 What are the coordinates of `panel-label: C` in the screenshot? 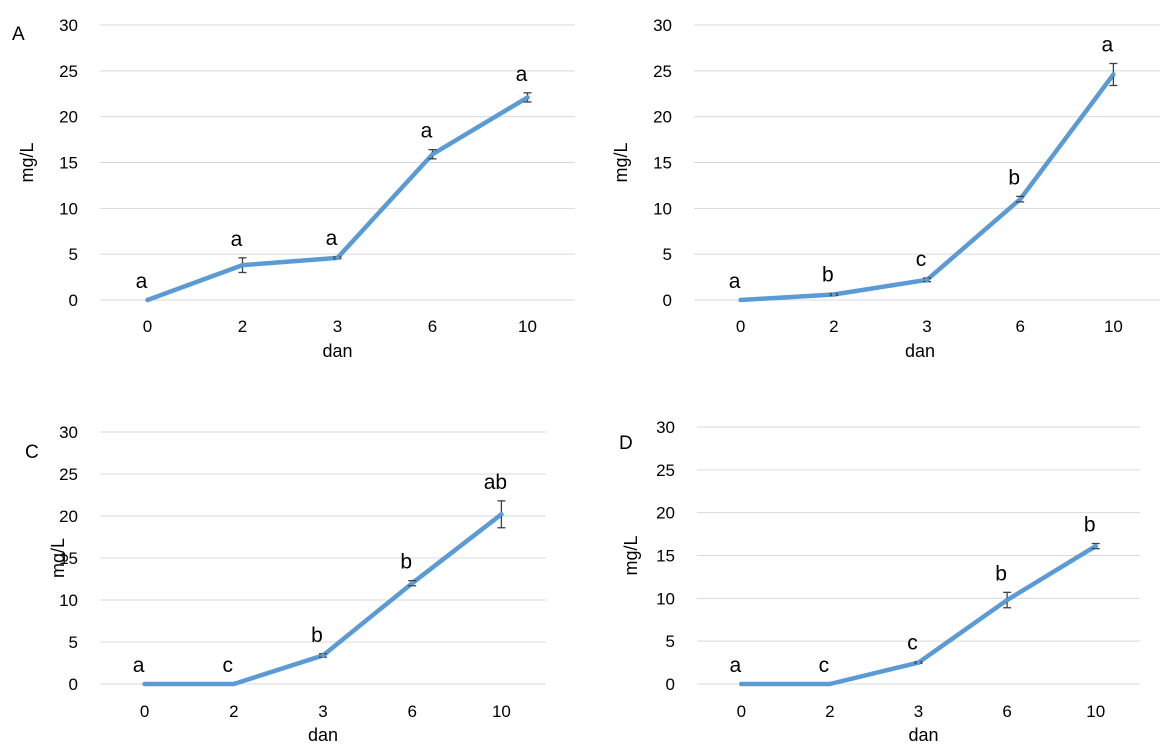 It's located at (32, 452).